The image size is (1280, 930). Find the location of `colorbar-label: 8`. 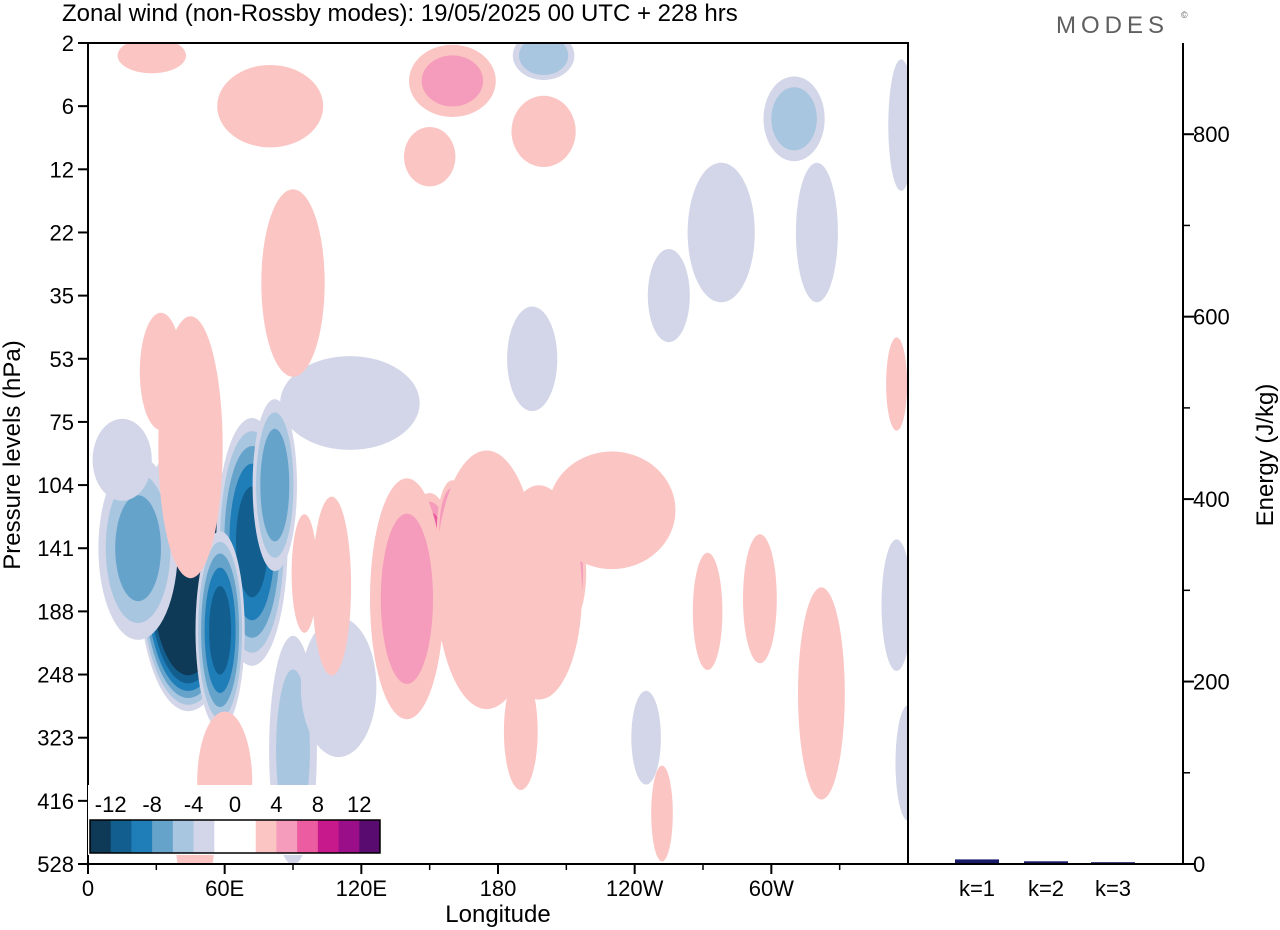

colorbar-label: 8 is located at coordinates (318, 804).